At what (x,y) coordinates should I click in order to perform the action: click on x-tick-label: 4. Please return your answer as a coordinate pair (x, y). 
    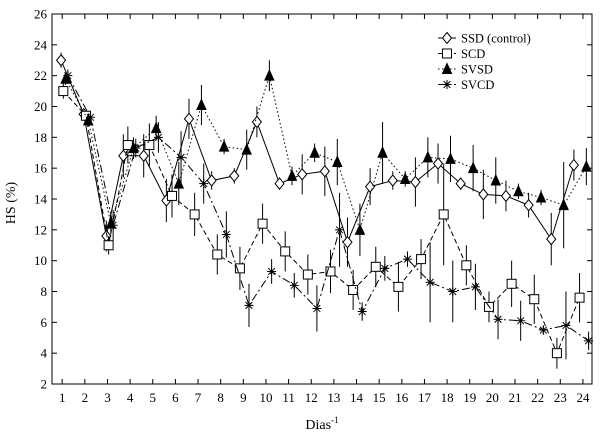
    Looking at the image, I should click on (130, 397).